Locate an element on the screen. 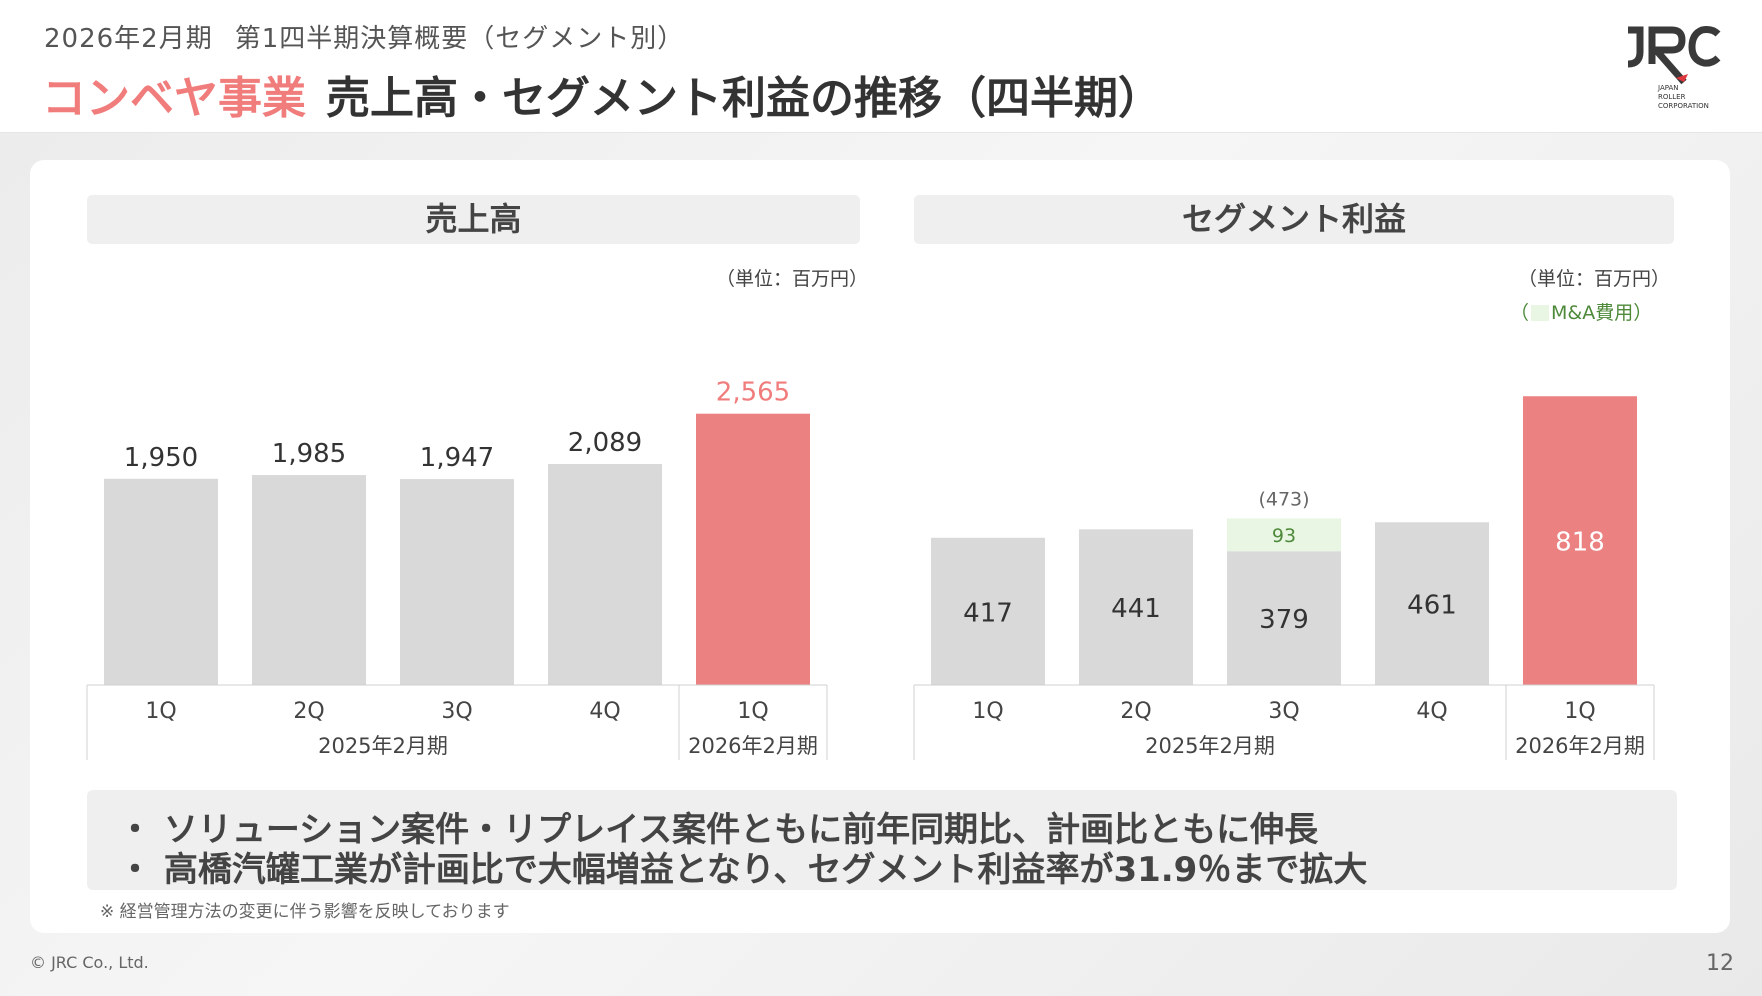  sales-period-label: 2026年2月期 is located at coordinates (753, 746).